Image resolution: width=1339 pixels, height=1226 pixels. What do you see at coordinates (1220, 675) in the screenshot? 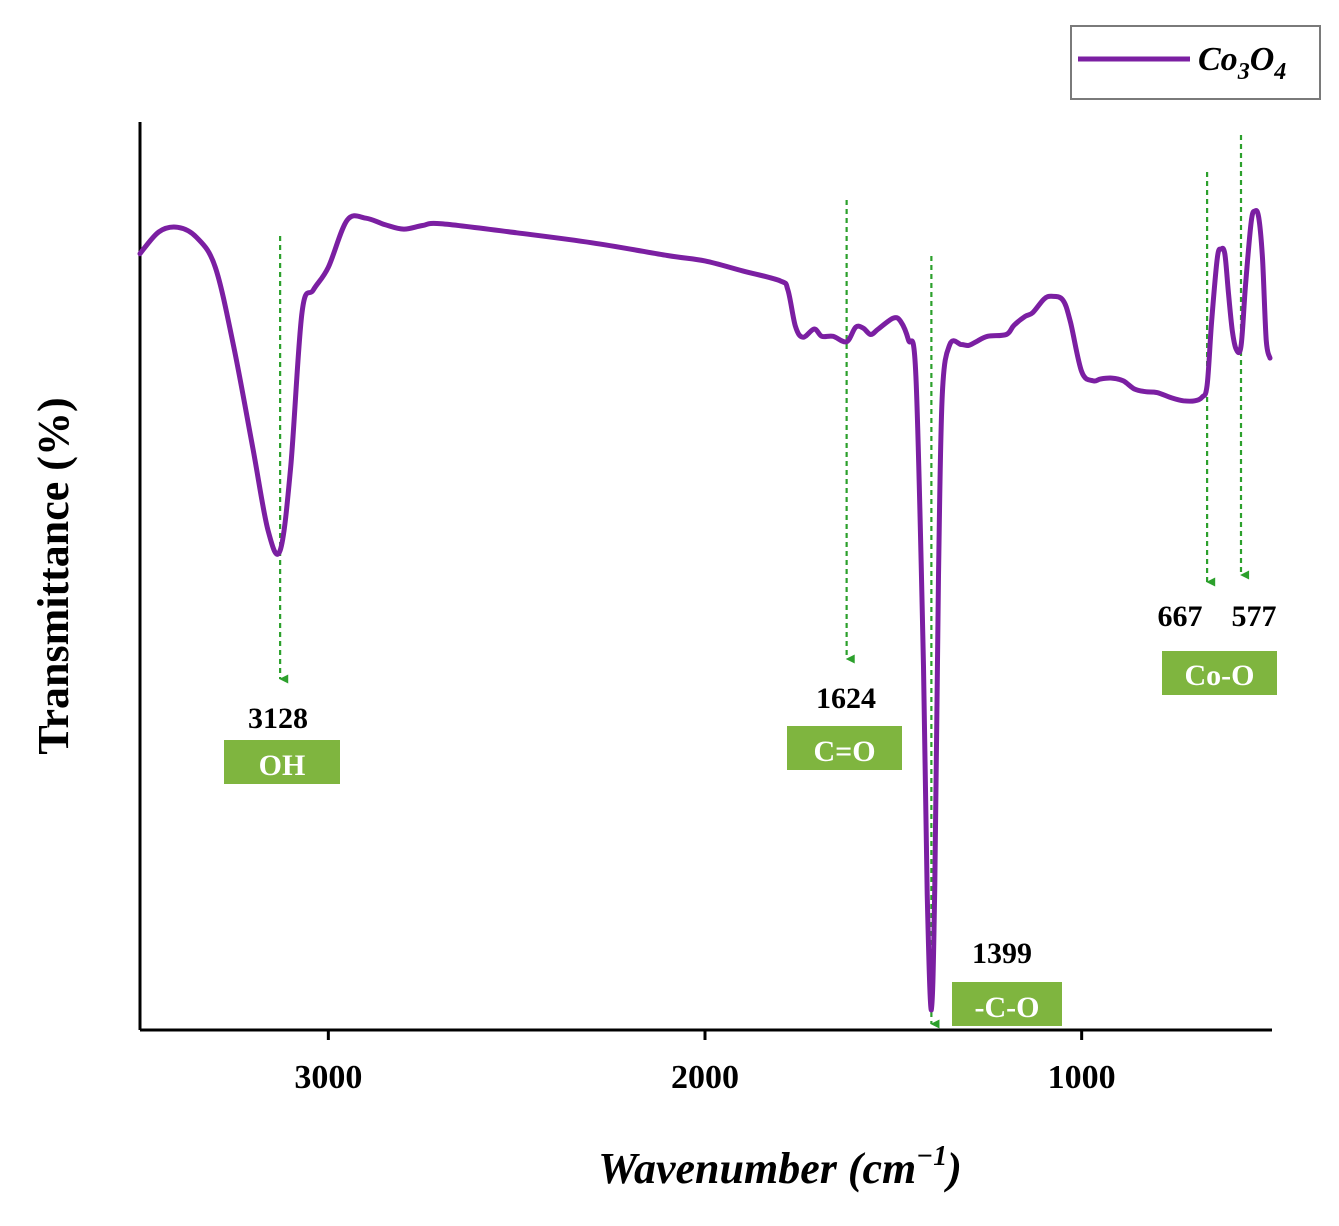
I see `group-label-667: Co-O` at bounding box center [1220, 675].